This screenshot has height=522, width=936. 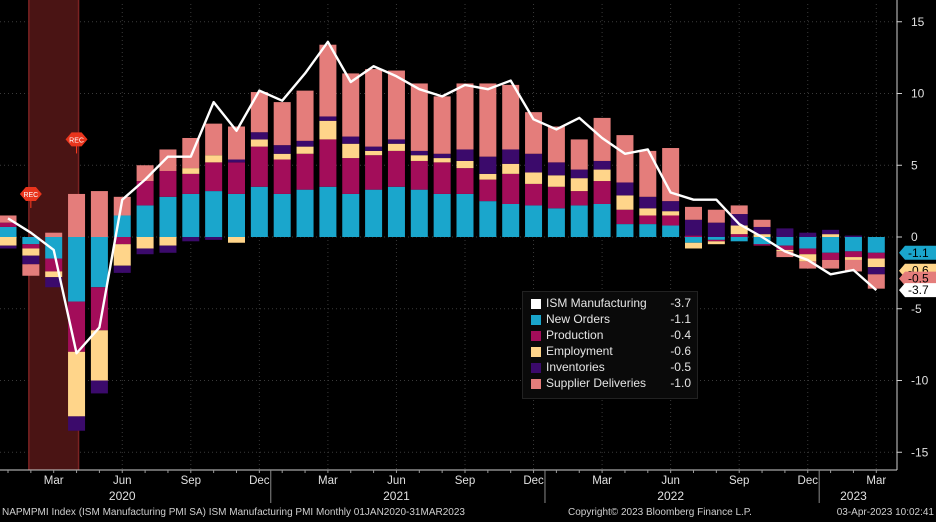 I want to click on year-label: 2023, so click(x=853, y=496).